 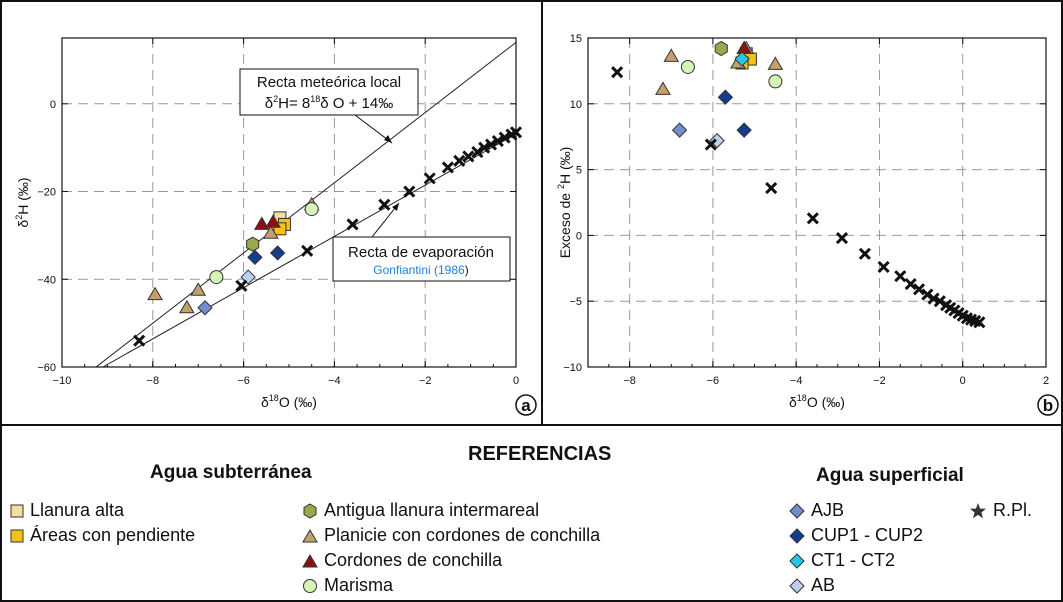 What do you see at coordinates (890, 475) in the screenshot?
I see `legend-surface-title: Agua superficial` at bounding box center [890, 475].